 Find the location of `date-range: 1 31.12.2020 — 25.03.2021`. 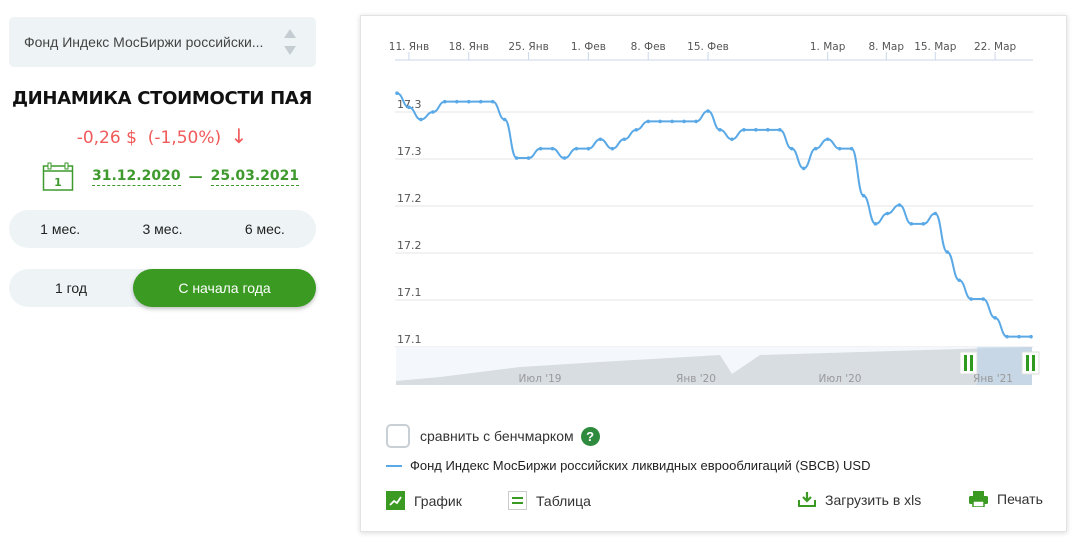

date-range: 1 31.12.2020 — 25.03.2021 is located at coordinates (171, 177).